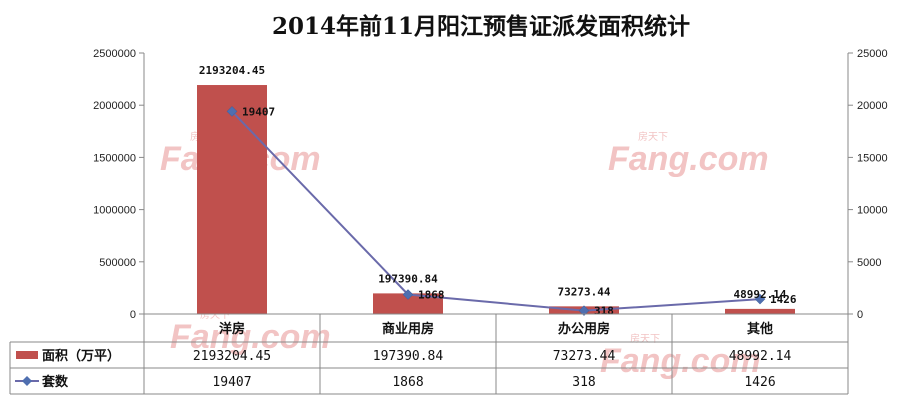 Image resolution: width=900 pixels, height=401 pixels. What do you see at coordinates (760, 356) in the screenshot?
I see `table-cell-area: 48992.14` at bounding box center [760, 356].